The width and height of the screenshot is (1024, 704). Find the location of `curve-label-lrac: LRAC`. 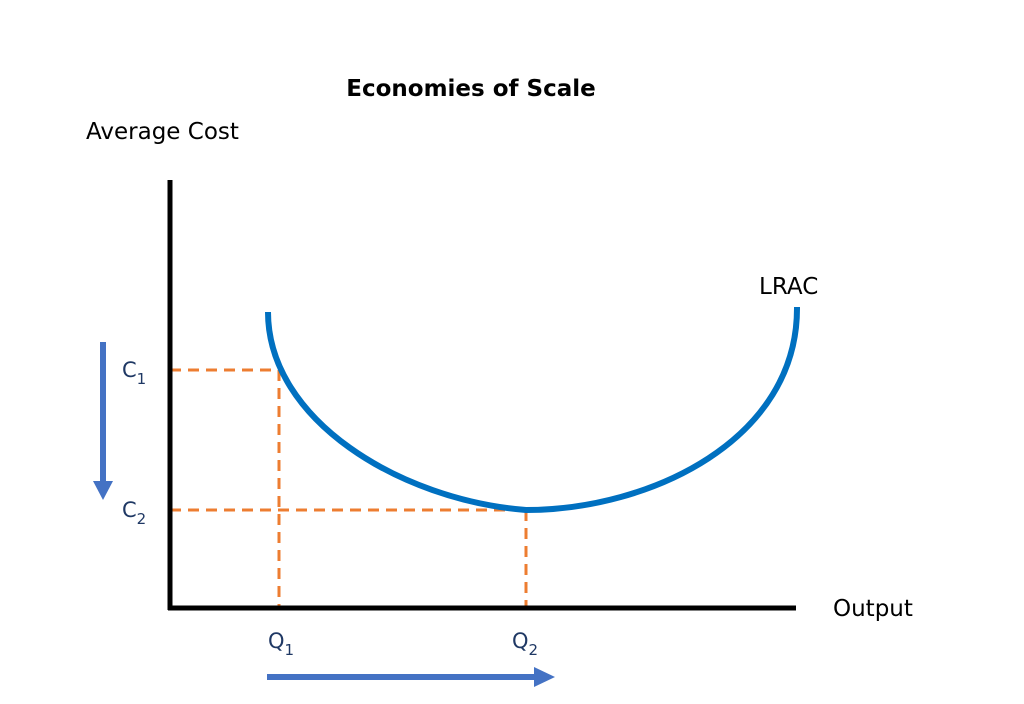

curve-label-lrac: LRAC is located at coordinates (788, 287).